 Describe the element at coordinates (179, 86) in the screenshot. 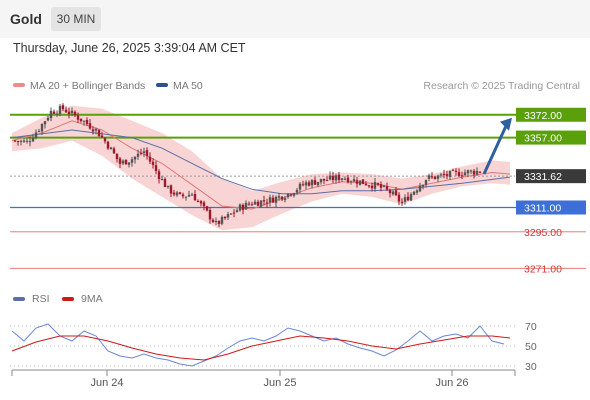

I see `legend-ma50: MA 50` at that location.